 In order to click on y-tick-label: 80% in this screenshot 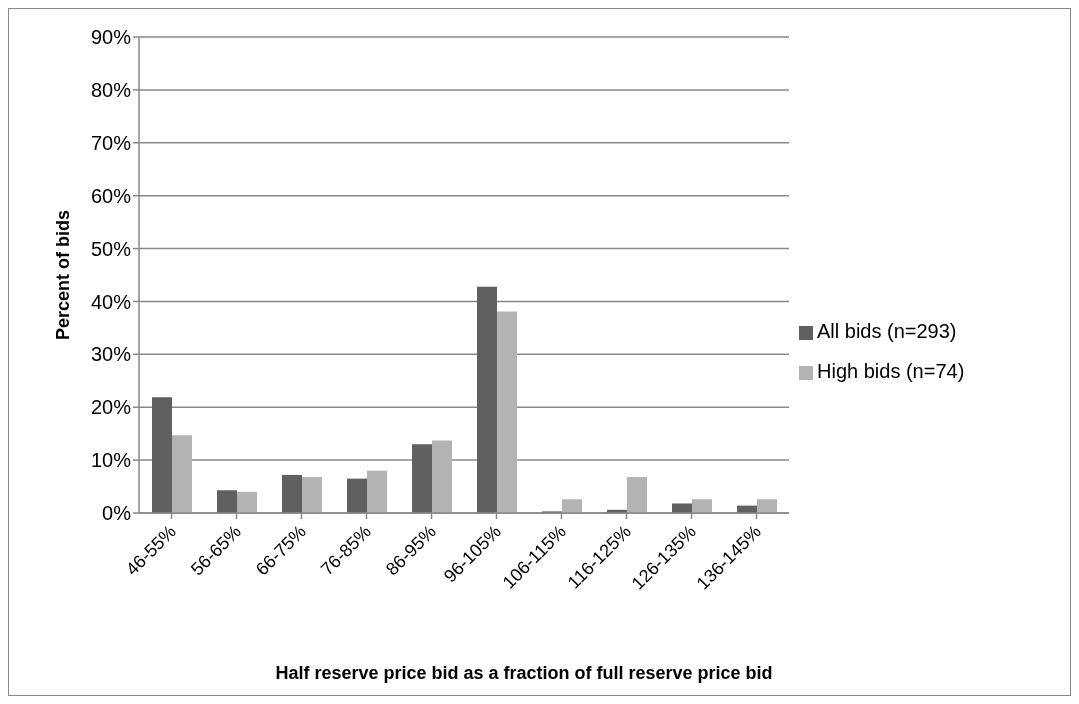, I will do `click(111, 89)`.